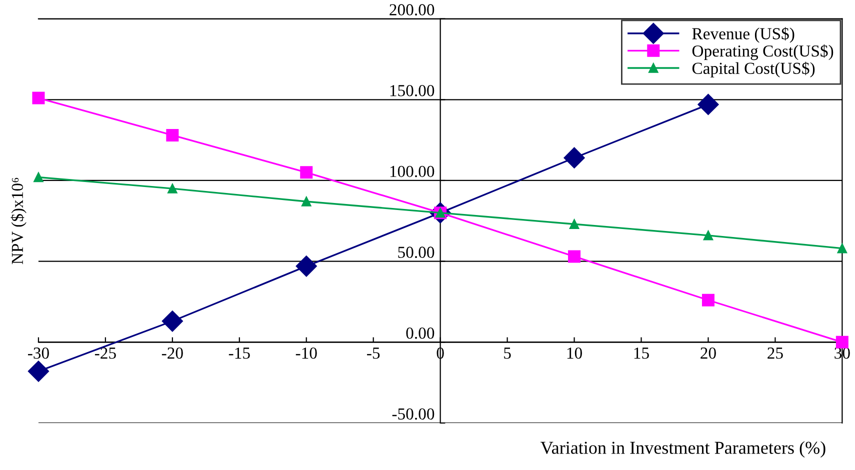 The width and height of the screenshot is (855, 470). Describe the element at coordinates (743, 35) in the screenshot. I see `legend-label: Revenue (US$)` at that location.